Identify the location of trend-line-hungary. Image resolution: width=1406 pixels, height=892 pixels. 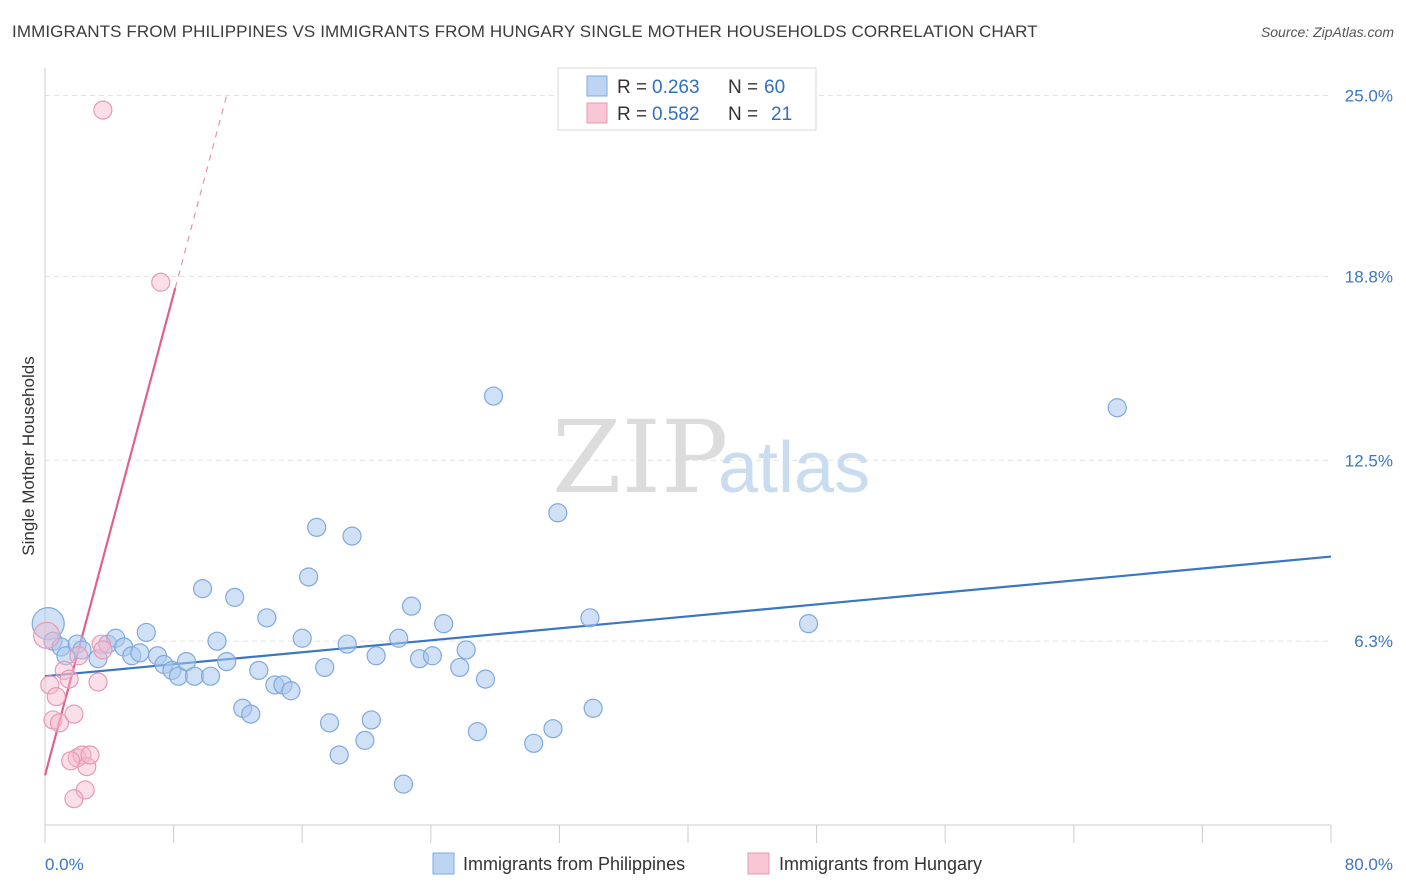
(110, 531).